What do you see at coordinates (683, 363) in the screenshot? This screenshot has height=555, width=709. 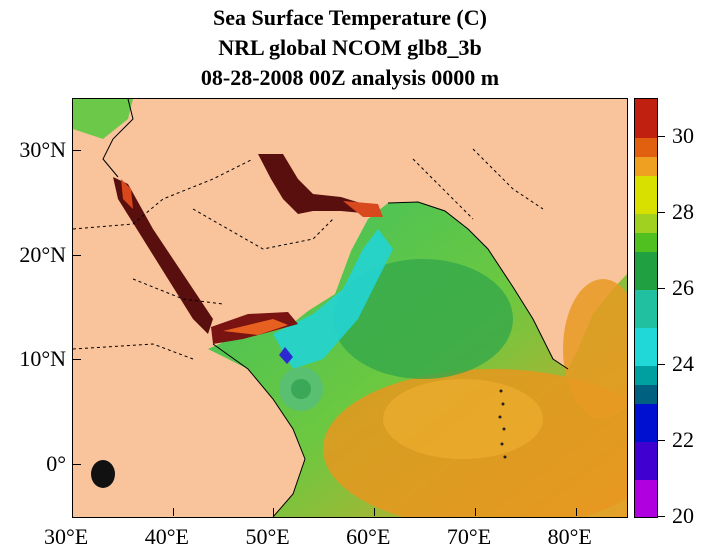 I see `colorbar-label: 24` at bounding box center [683, 363].